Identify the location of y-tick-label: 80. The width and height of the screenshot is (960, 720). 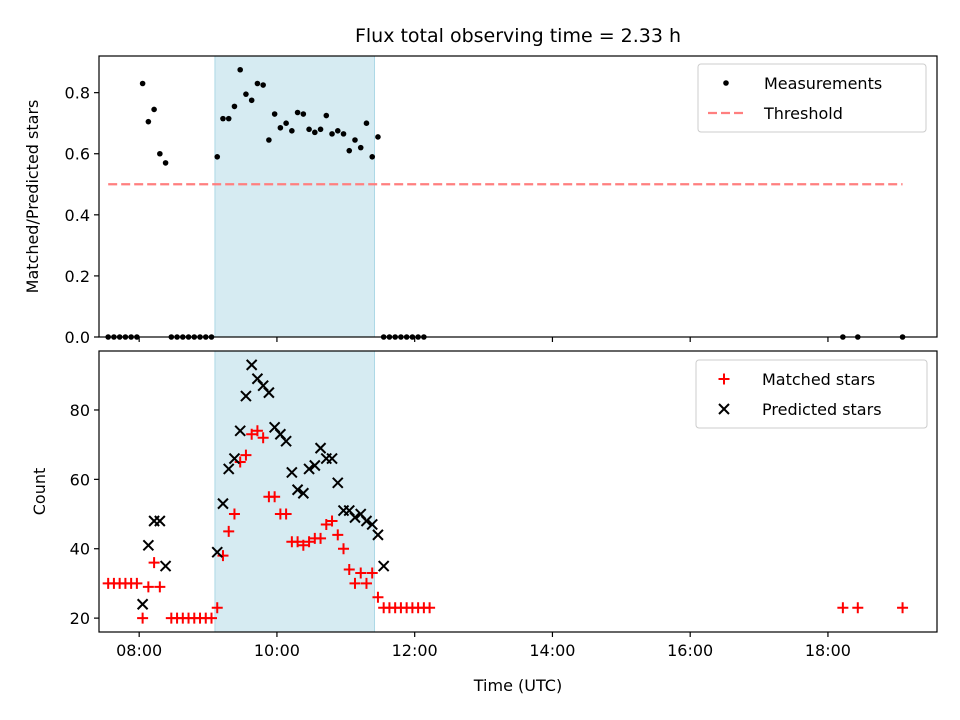
(80, 410).